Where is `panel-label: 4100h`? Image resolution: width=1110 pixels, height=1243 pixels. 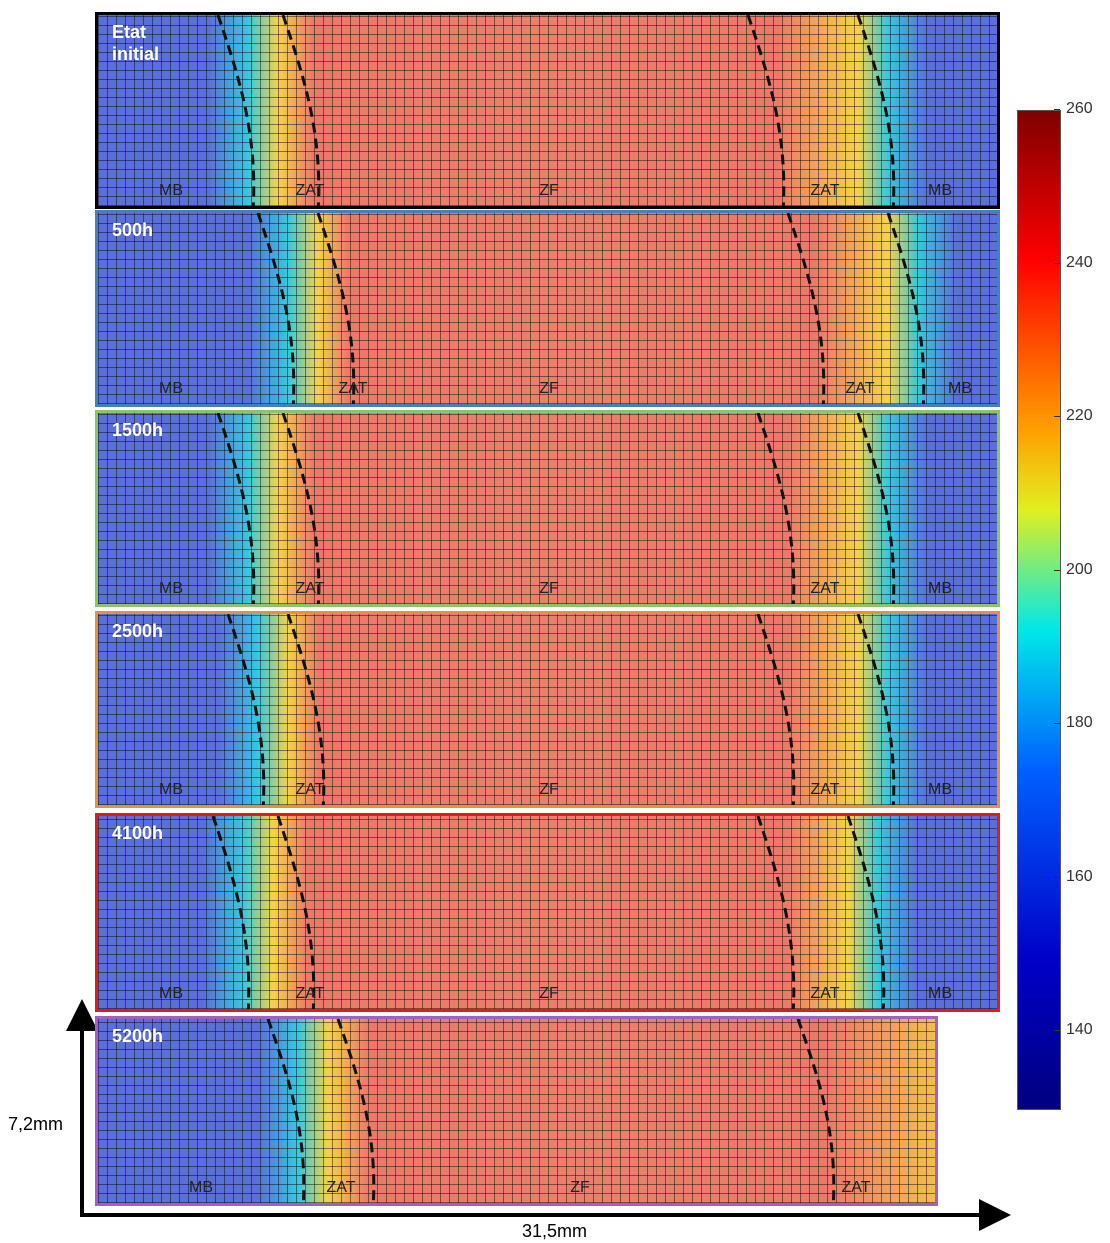 panel-label: 4100h is located at coordinates (138, 833).